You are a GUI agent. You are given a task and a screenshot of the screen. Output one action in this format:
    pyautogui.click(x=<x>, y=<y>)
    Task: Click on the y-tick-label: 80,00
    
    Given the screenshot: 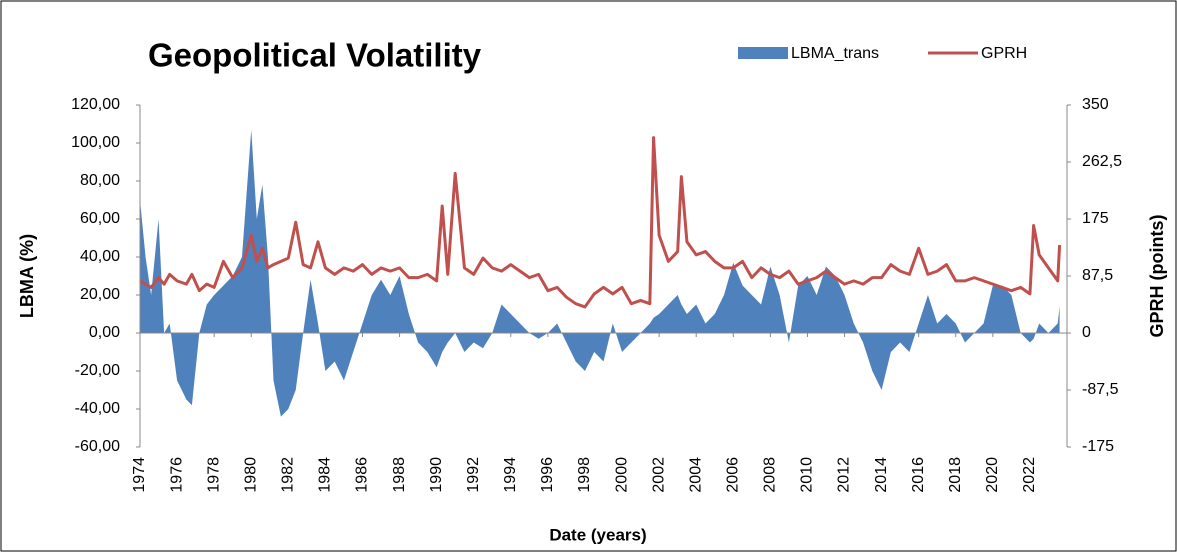 What is the action you would take?
    pyautogui.click(x=100, y=180)
    